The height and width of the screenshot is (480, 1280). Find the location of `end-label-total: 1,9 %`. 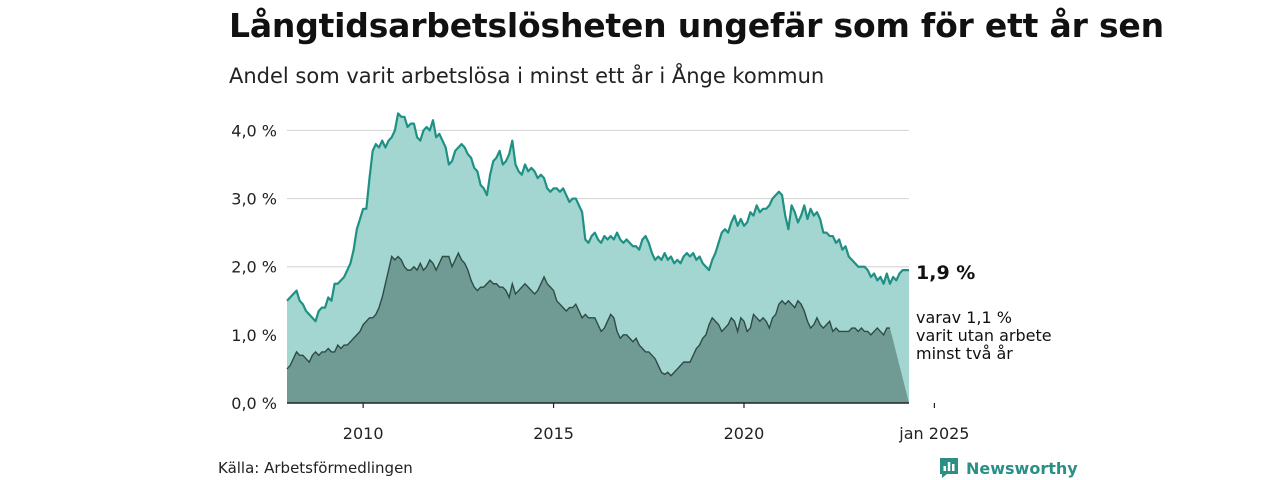

end-label-total: 1,9 % is located at coordinates (945, 273).